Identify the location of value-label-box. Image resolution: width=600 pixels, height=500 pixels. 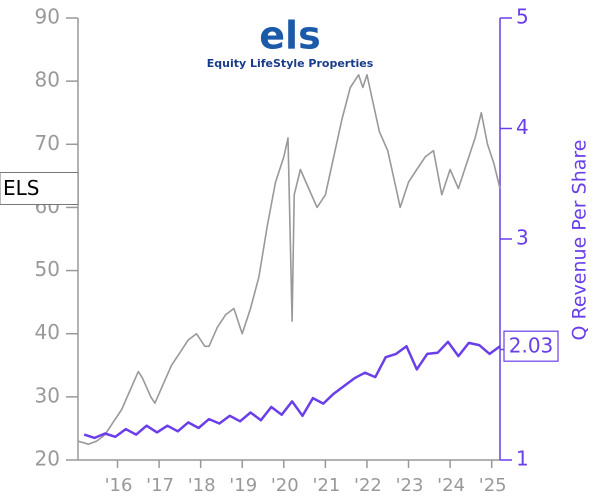
(531, 346).